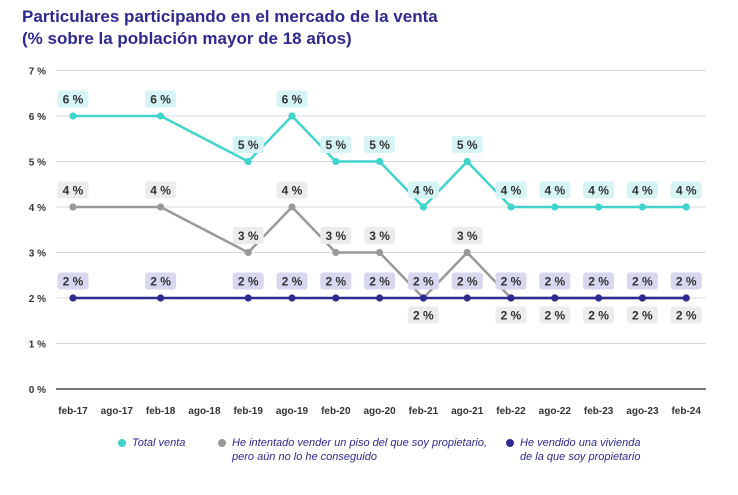 The width and height of the screenshot is (738, 495). I want to click on x-tick-label: feb-20, so click(336, 411).